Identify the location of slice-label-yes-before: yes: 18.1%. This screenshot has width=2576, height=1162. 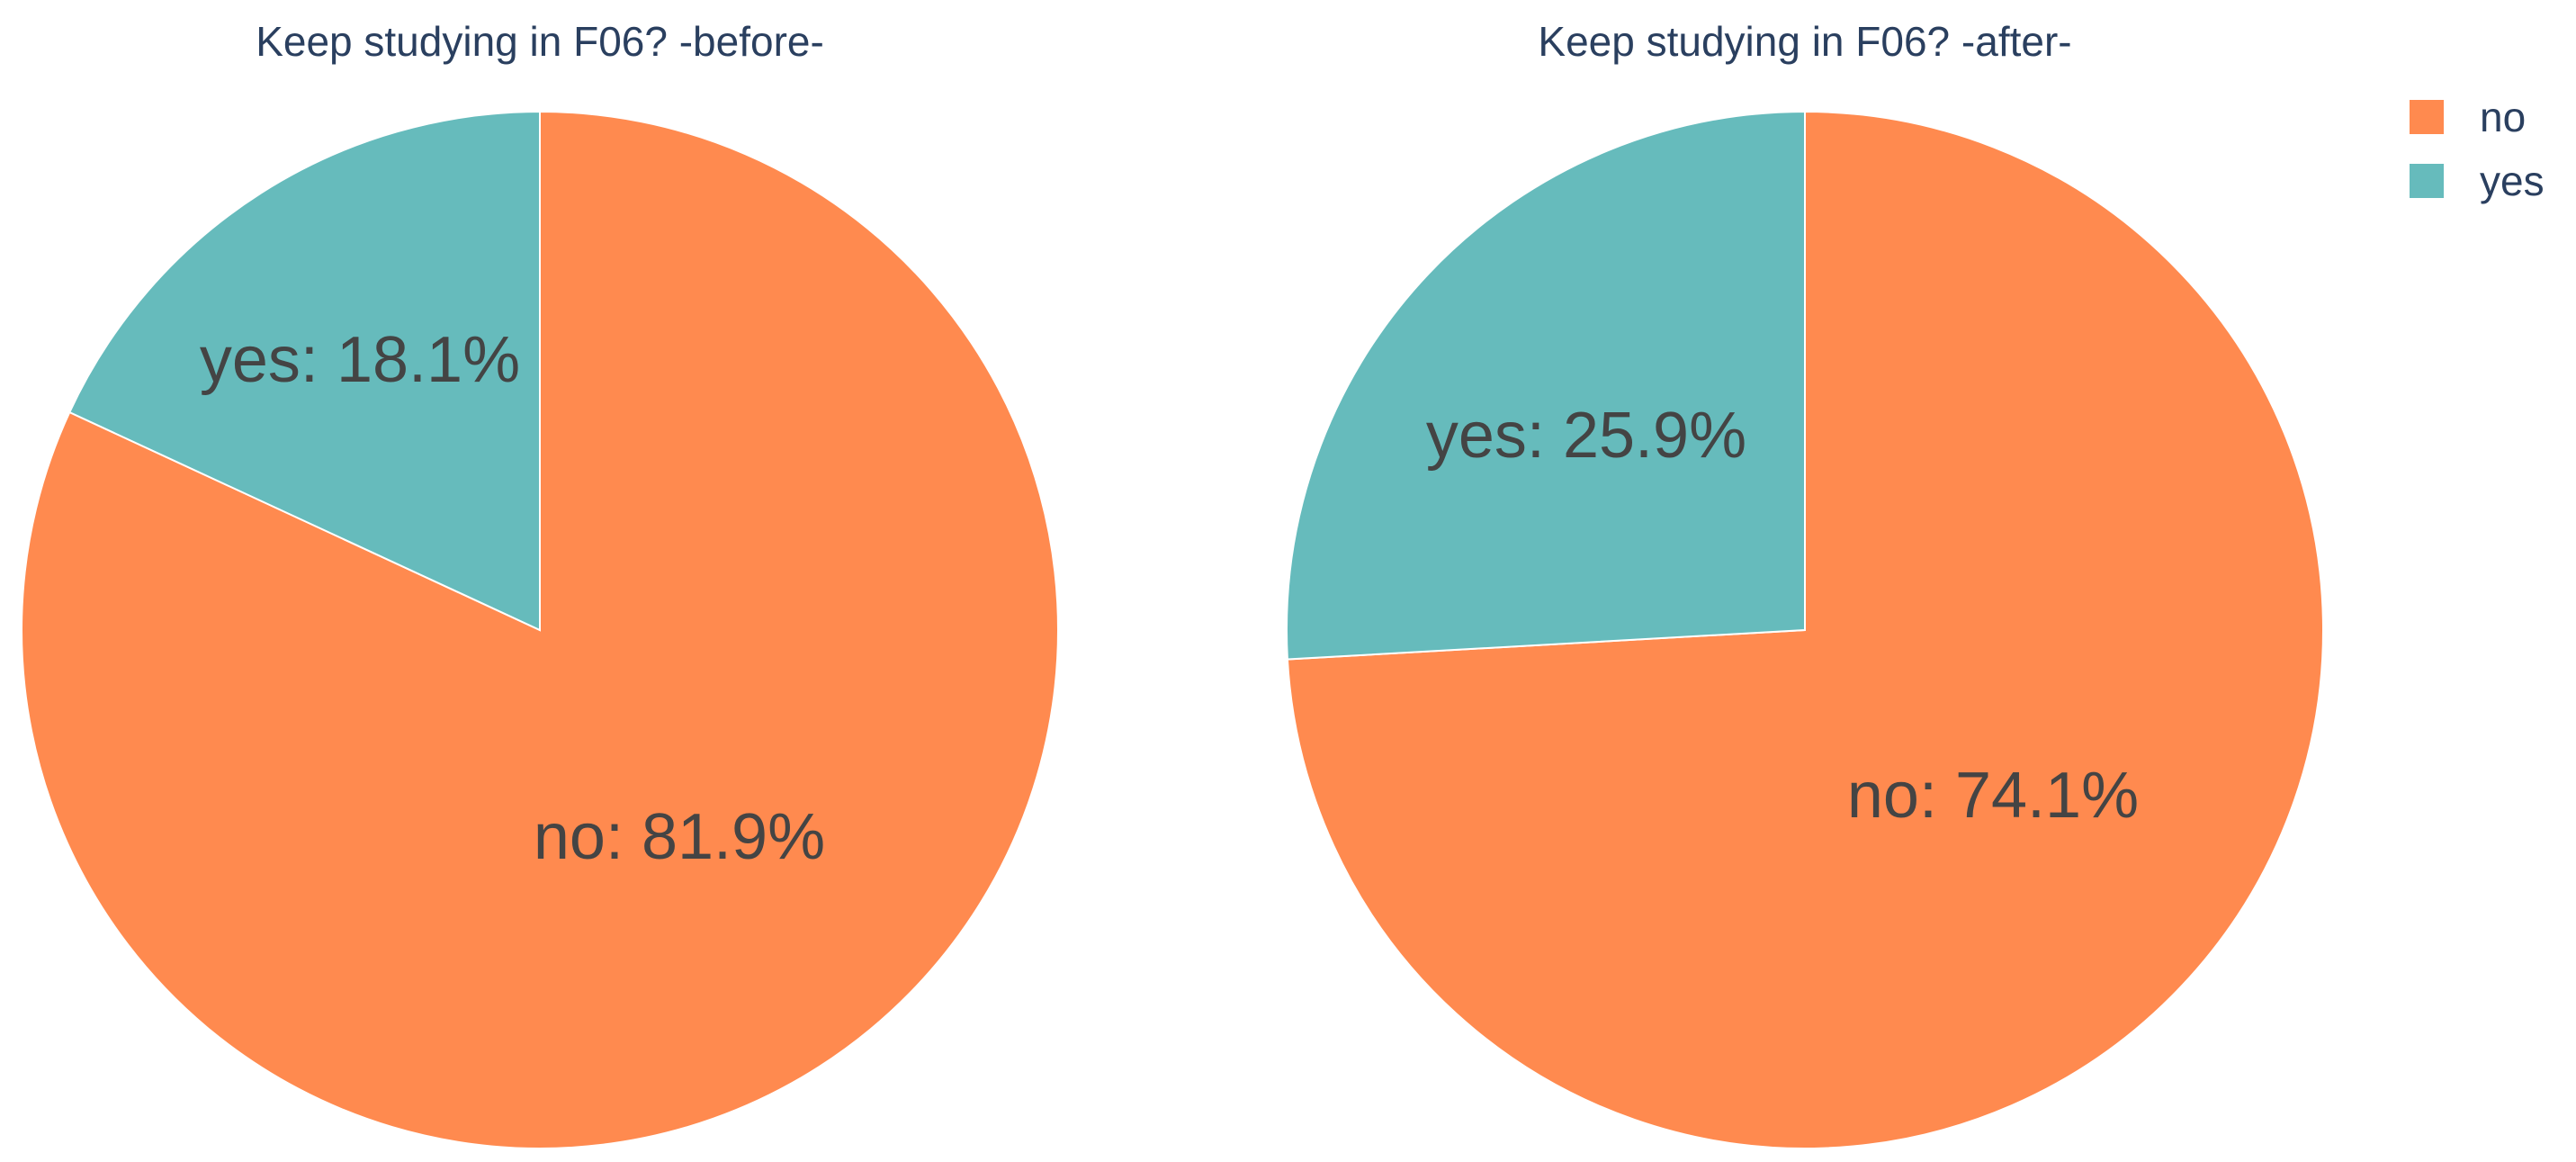
(360, 360).